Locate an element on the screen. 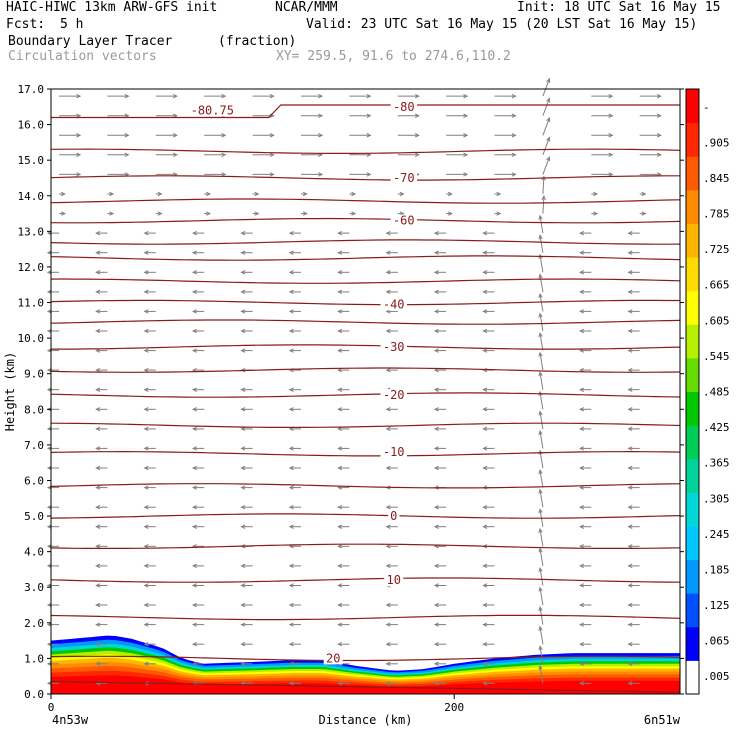  contour-label: -60 is located at coordinates (404, 221).